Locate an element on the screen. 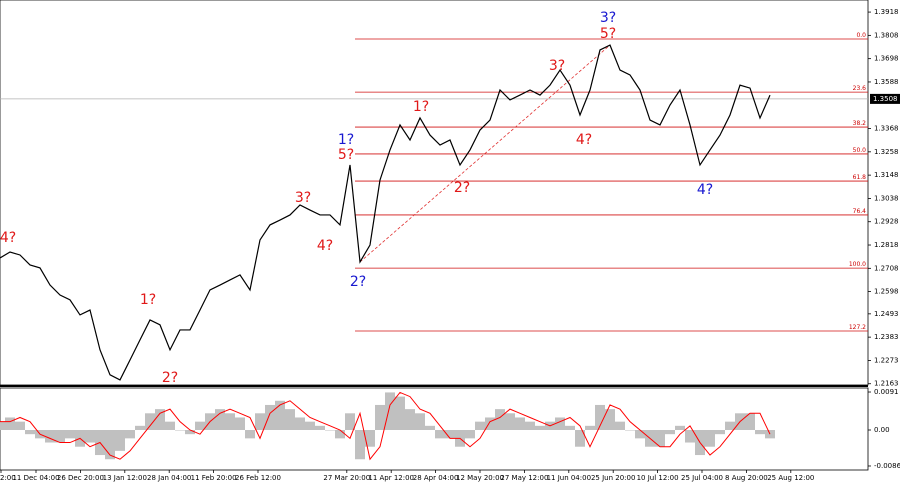 The height and width of the screenshot is (485, 900). current-price-box is located at coordinates (885, 98).